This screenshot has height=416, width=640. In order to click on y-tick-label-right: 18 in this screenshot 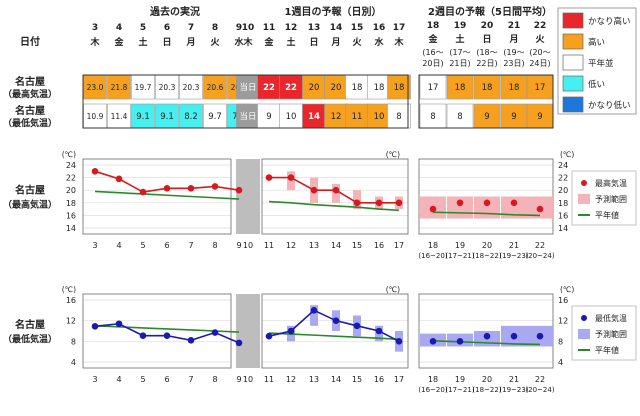, I will do `click(563, 203)`.